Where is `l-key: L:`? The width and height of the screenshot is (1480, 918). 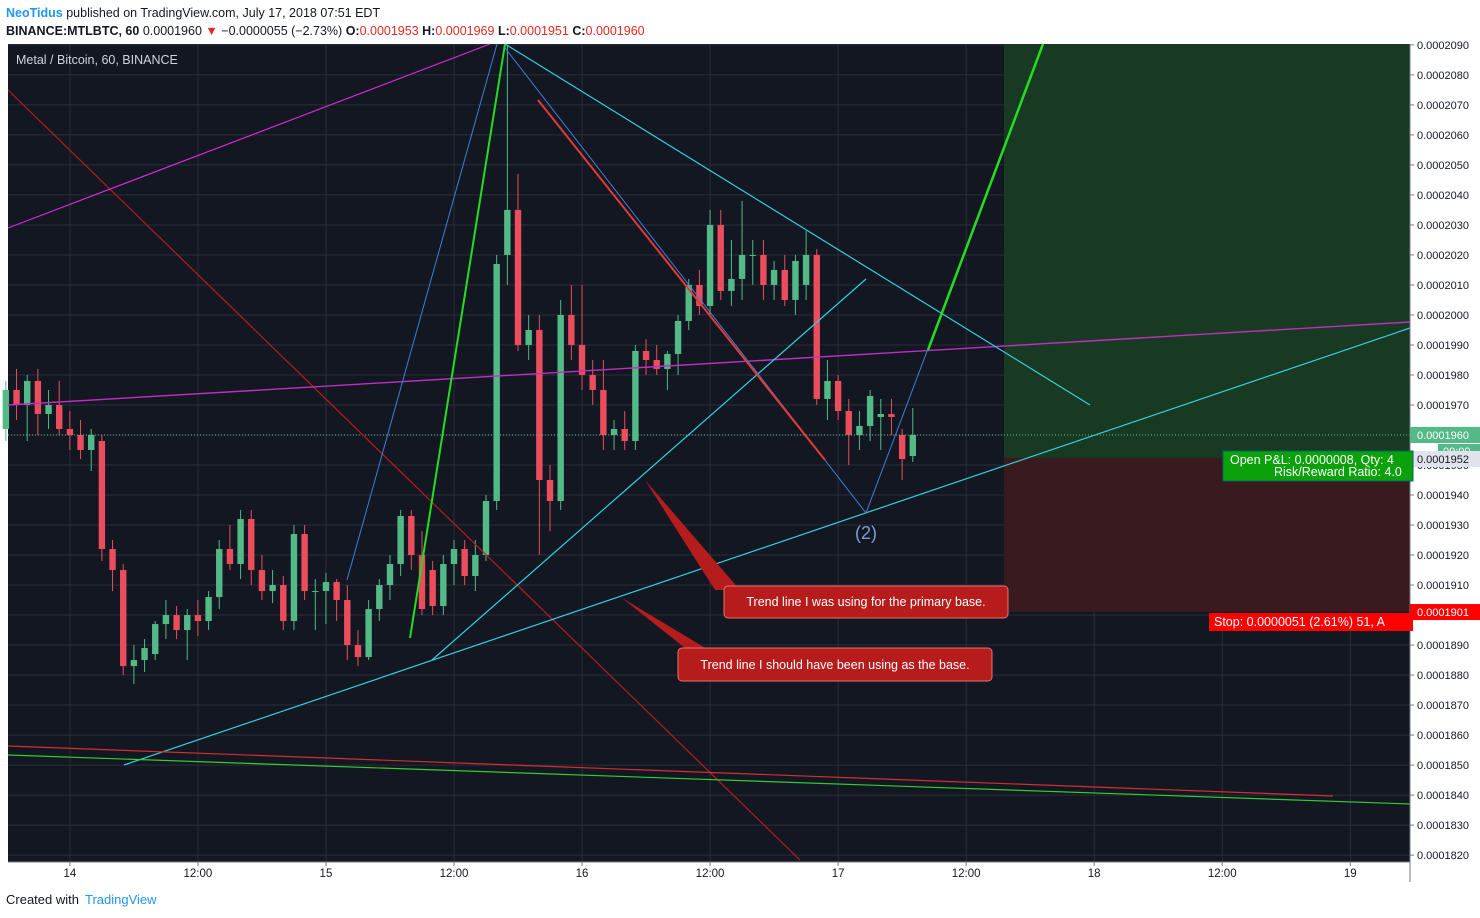 l-key: L: is located at coordinates (503, 31).